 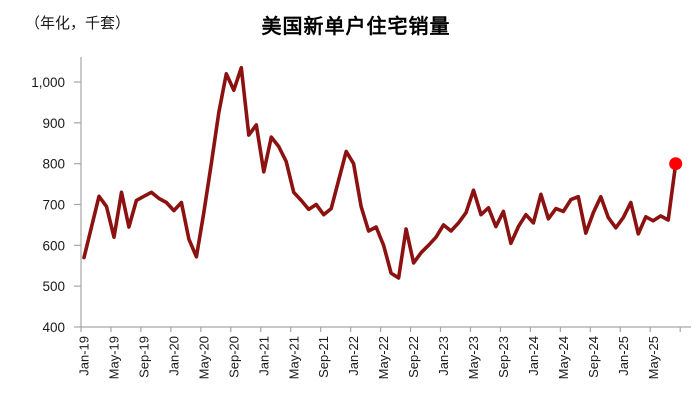 I want to click on y-tick-label: 800, so click(x=53, y=164).